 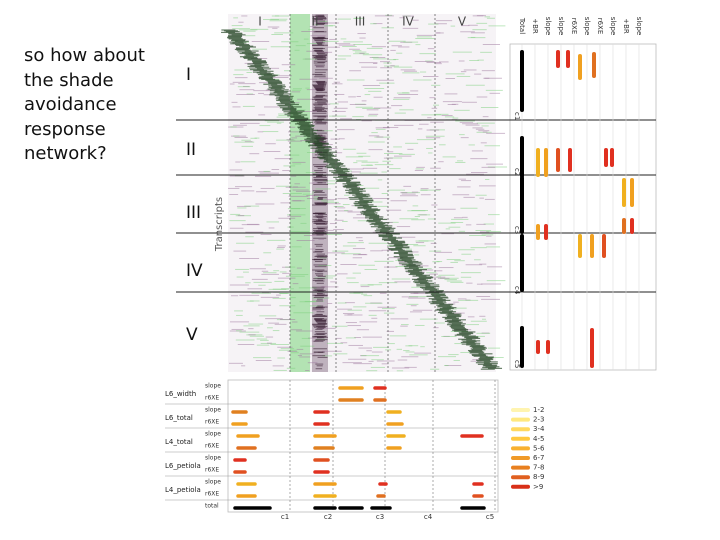 I want to click on bottom-cluster-label: c3, so click(x=380, y=517).